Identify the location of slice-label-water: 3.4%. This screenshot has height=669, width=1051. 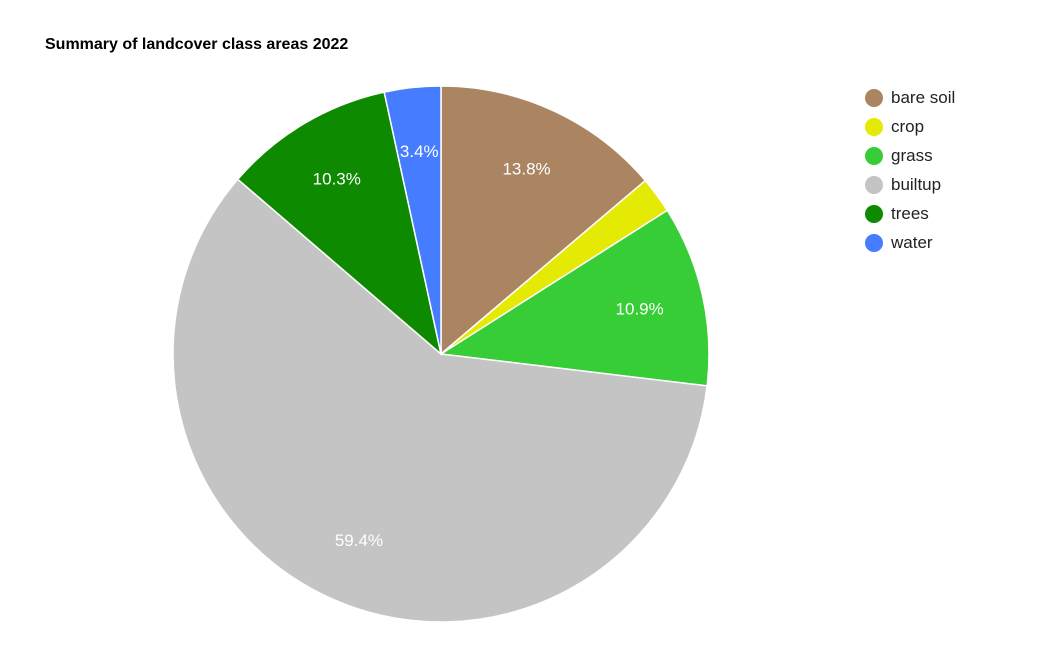
(419, 151).